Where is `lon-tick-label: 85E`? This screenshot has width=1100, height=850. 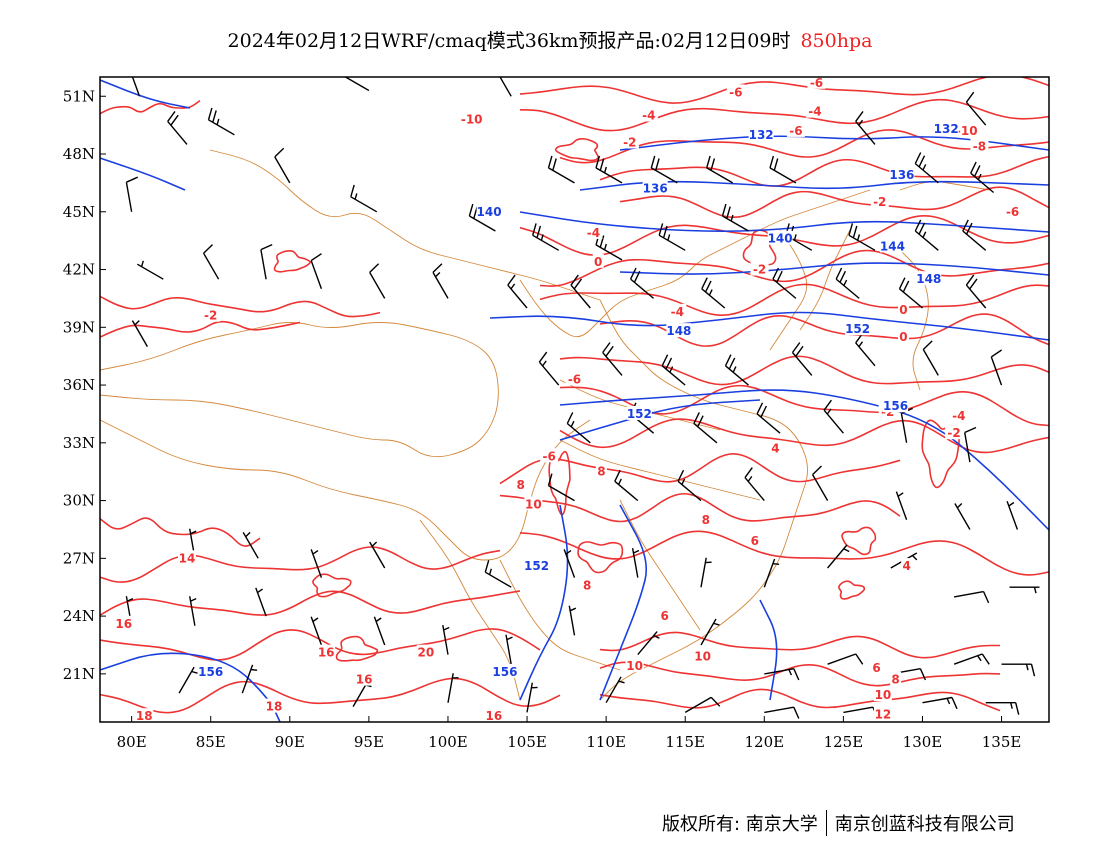
lon-tick-label: 85E is located at coordinates (211, 742).